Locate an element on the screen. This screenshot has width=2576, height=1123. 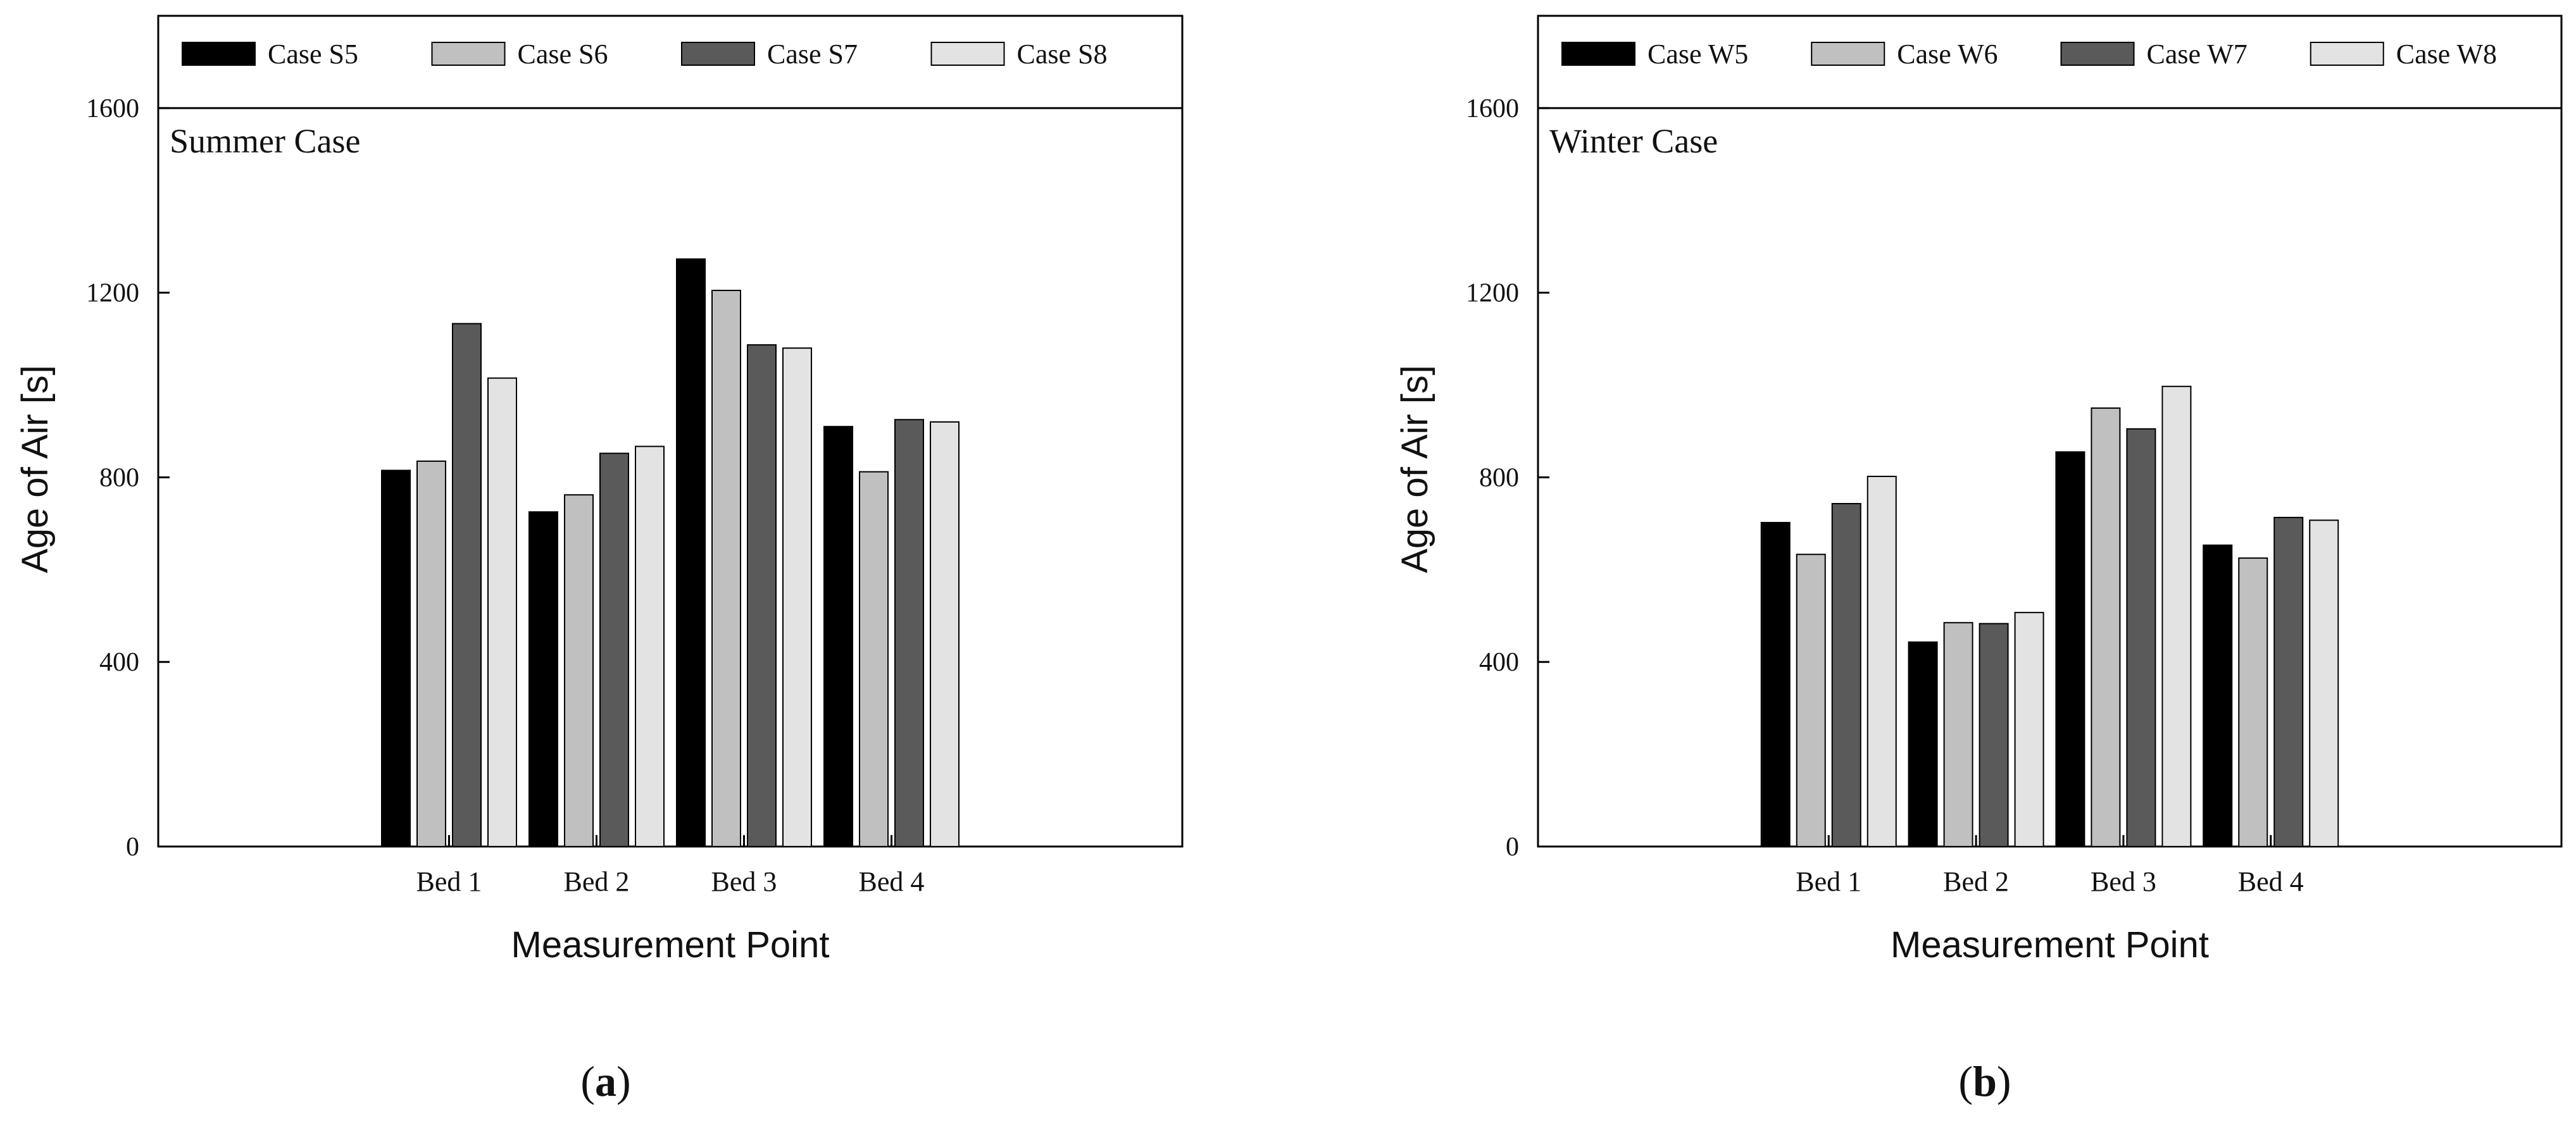
panel-caption-letter: a is located at coordinates (605, 1081).